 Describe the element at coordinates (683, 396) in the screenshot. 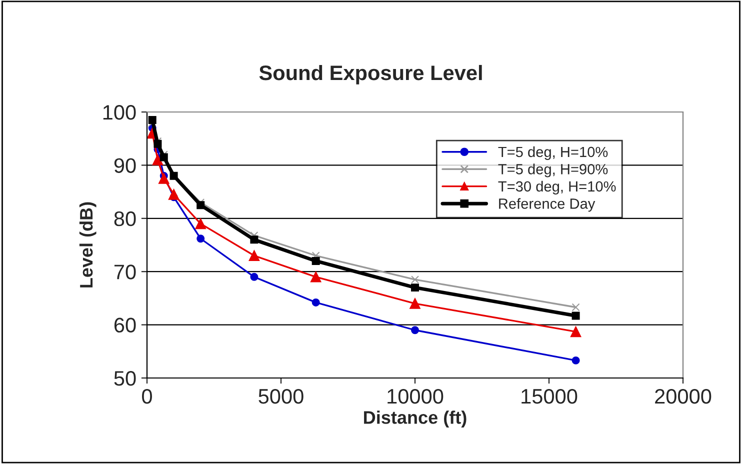

I see `x-tick-label: 20000` at that location.